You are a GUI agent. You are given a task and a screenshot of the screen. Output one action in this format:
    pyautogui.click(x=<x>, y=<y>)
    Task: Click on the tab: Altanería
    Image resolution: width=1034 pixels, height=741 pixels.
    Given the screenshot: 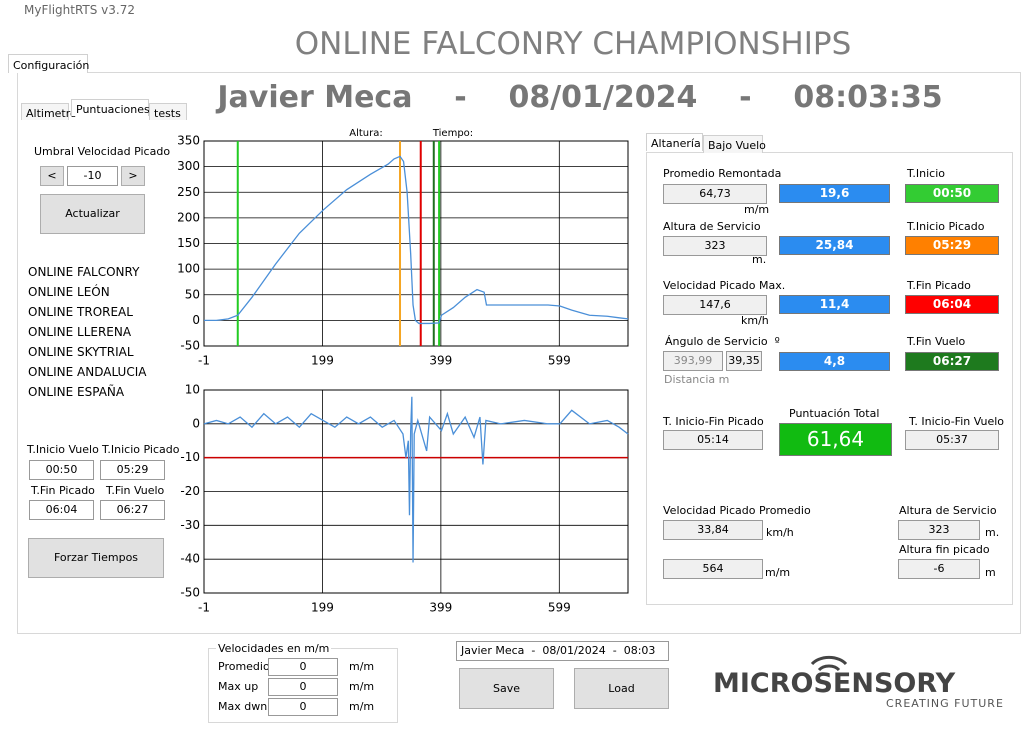 What is the action you would take?
    pyautogui.click(x=674, y=142)
    